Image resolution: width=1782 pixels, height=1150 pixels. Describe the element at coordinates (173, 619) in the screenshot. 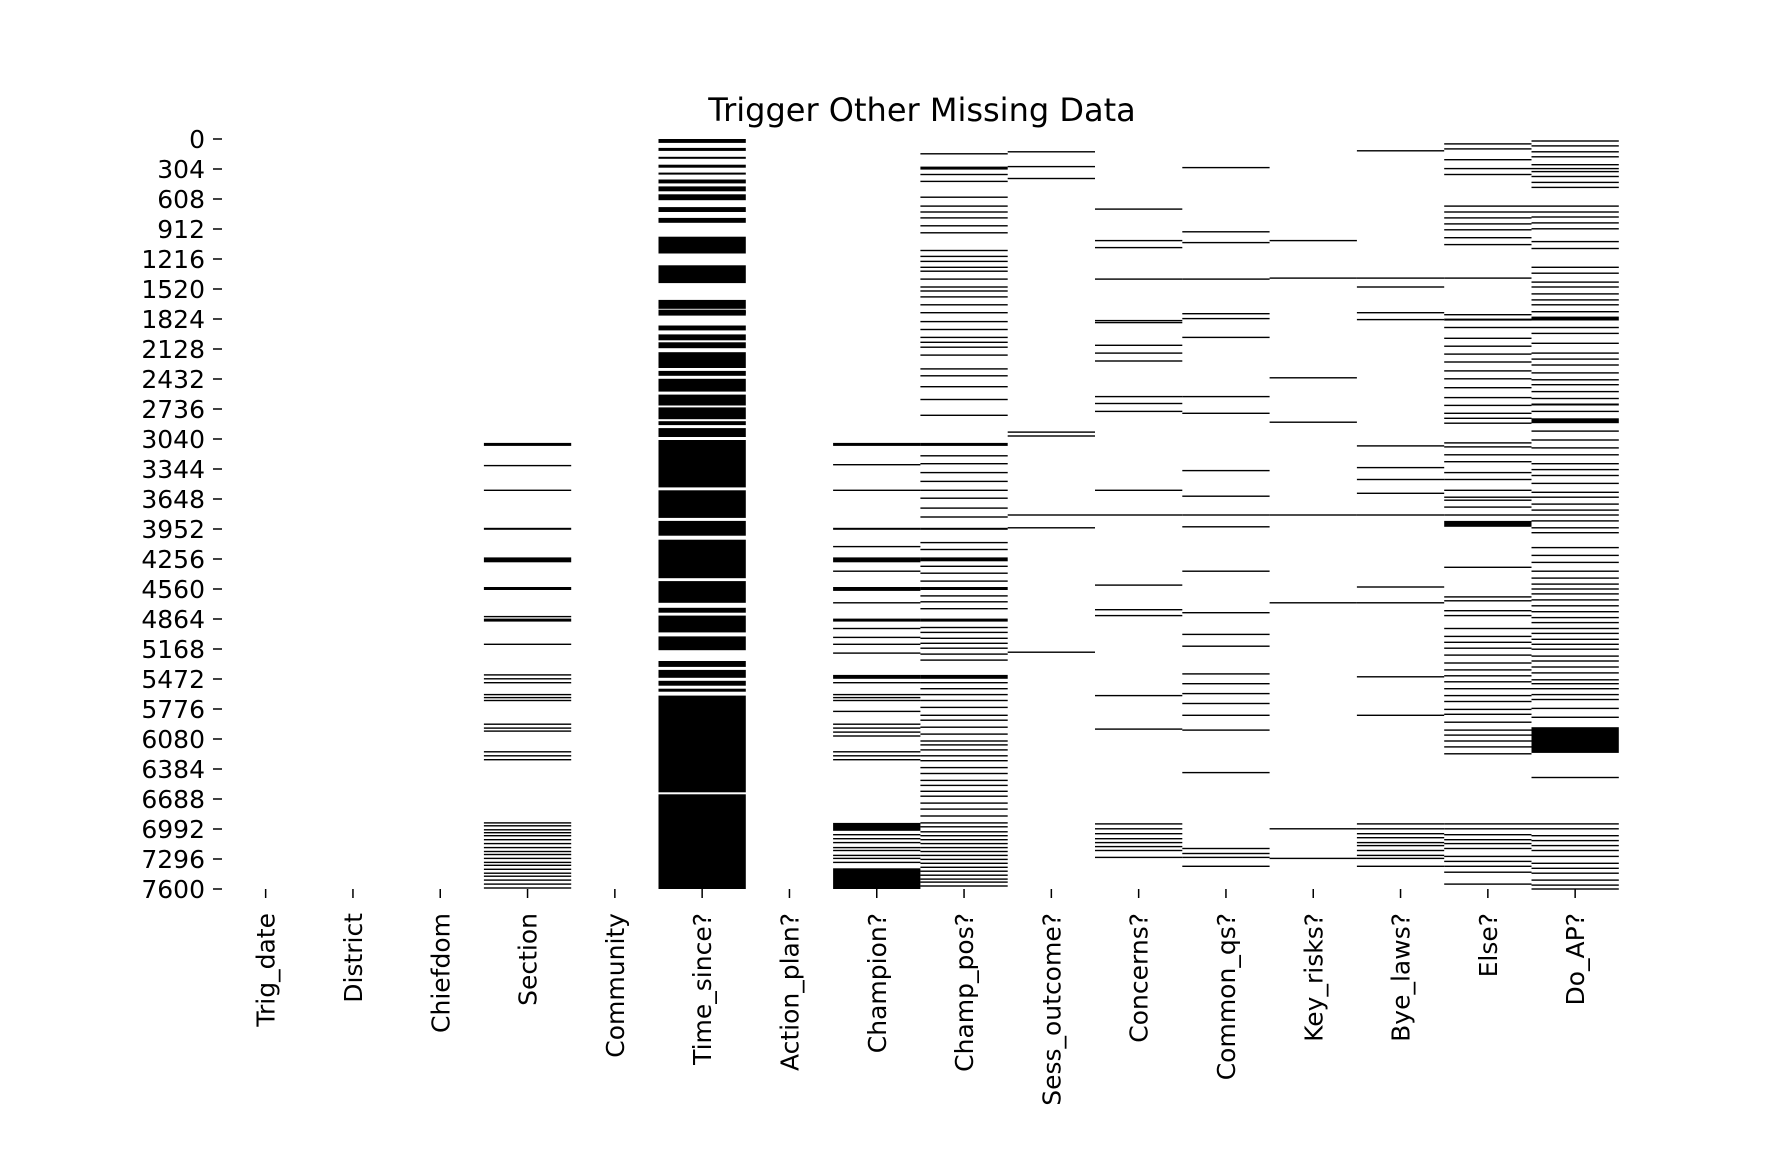

I see `y-tick-label: 4864` at that location.